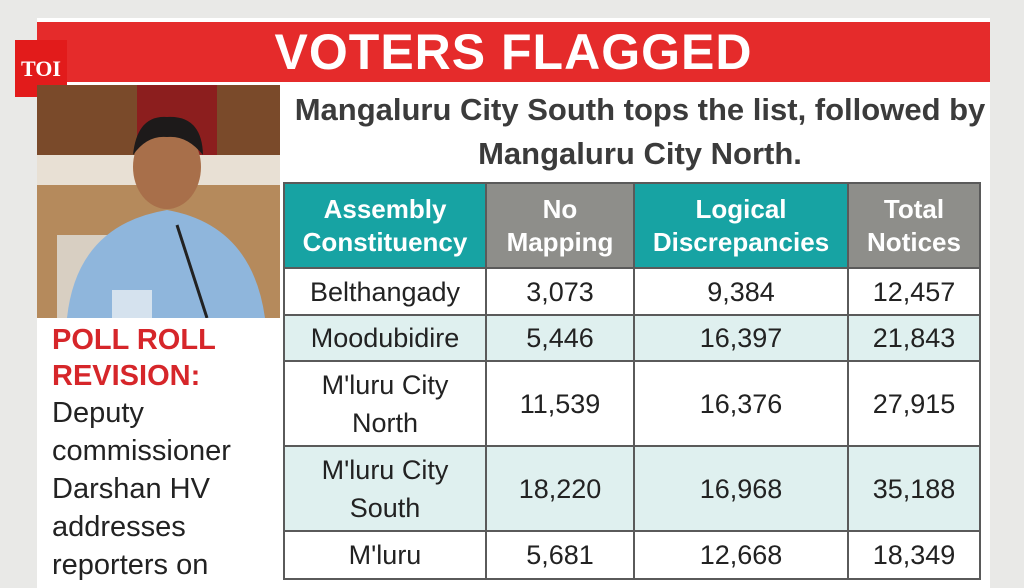 The height and width of the screenshot is (588, 1024). Describe the element at coordinates (385, 488) in the screenshot. I see `row-label: M'luru City South` at that location.